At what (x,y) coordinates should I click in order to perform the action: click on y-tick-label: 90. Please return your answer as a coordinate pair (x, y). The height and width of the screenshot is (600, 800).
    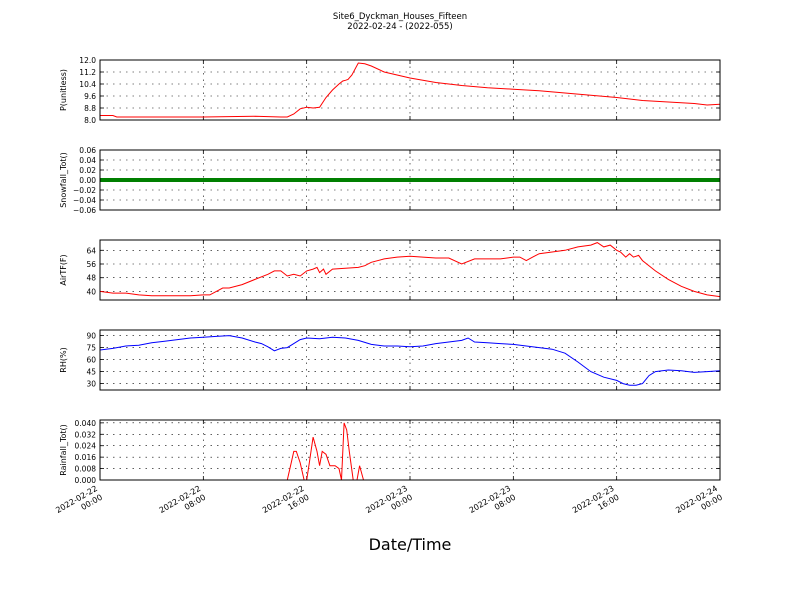
    Looking at the image, I should click on (91, 336).